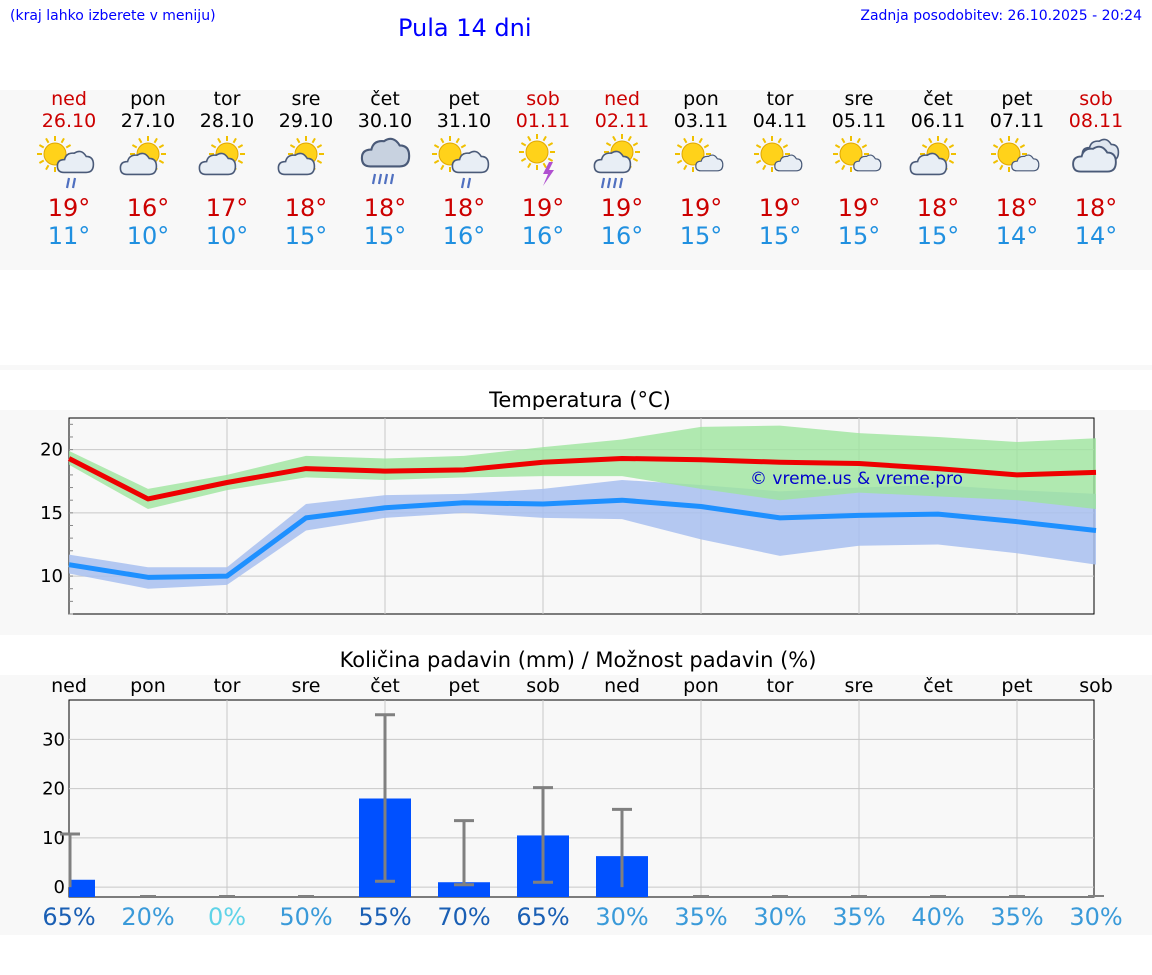 Image resolution: width=1152 pixels, height=975 pixels. Describe the element at coordinates (464, 121) in the screenshot. I see `day-date: 31.10` at that location.